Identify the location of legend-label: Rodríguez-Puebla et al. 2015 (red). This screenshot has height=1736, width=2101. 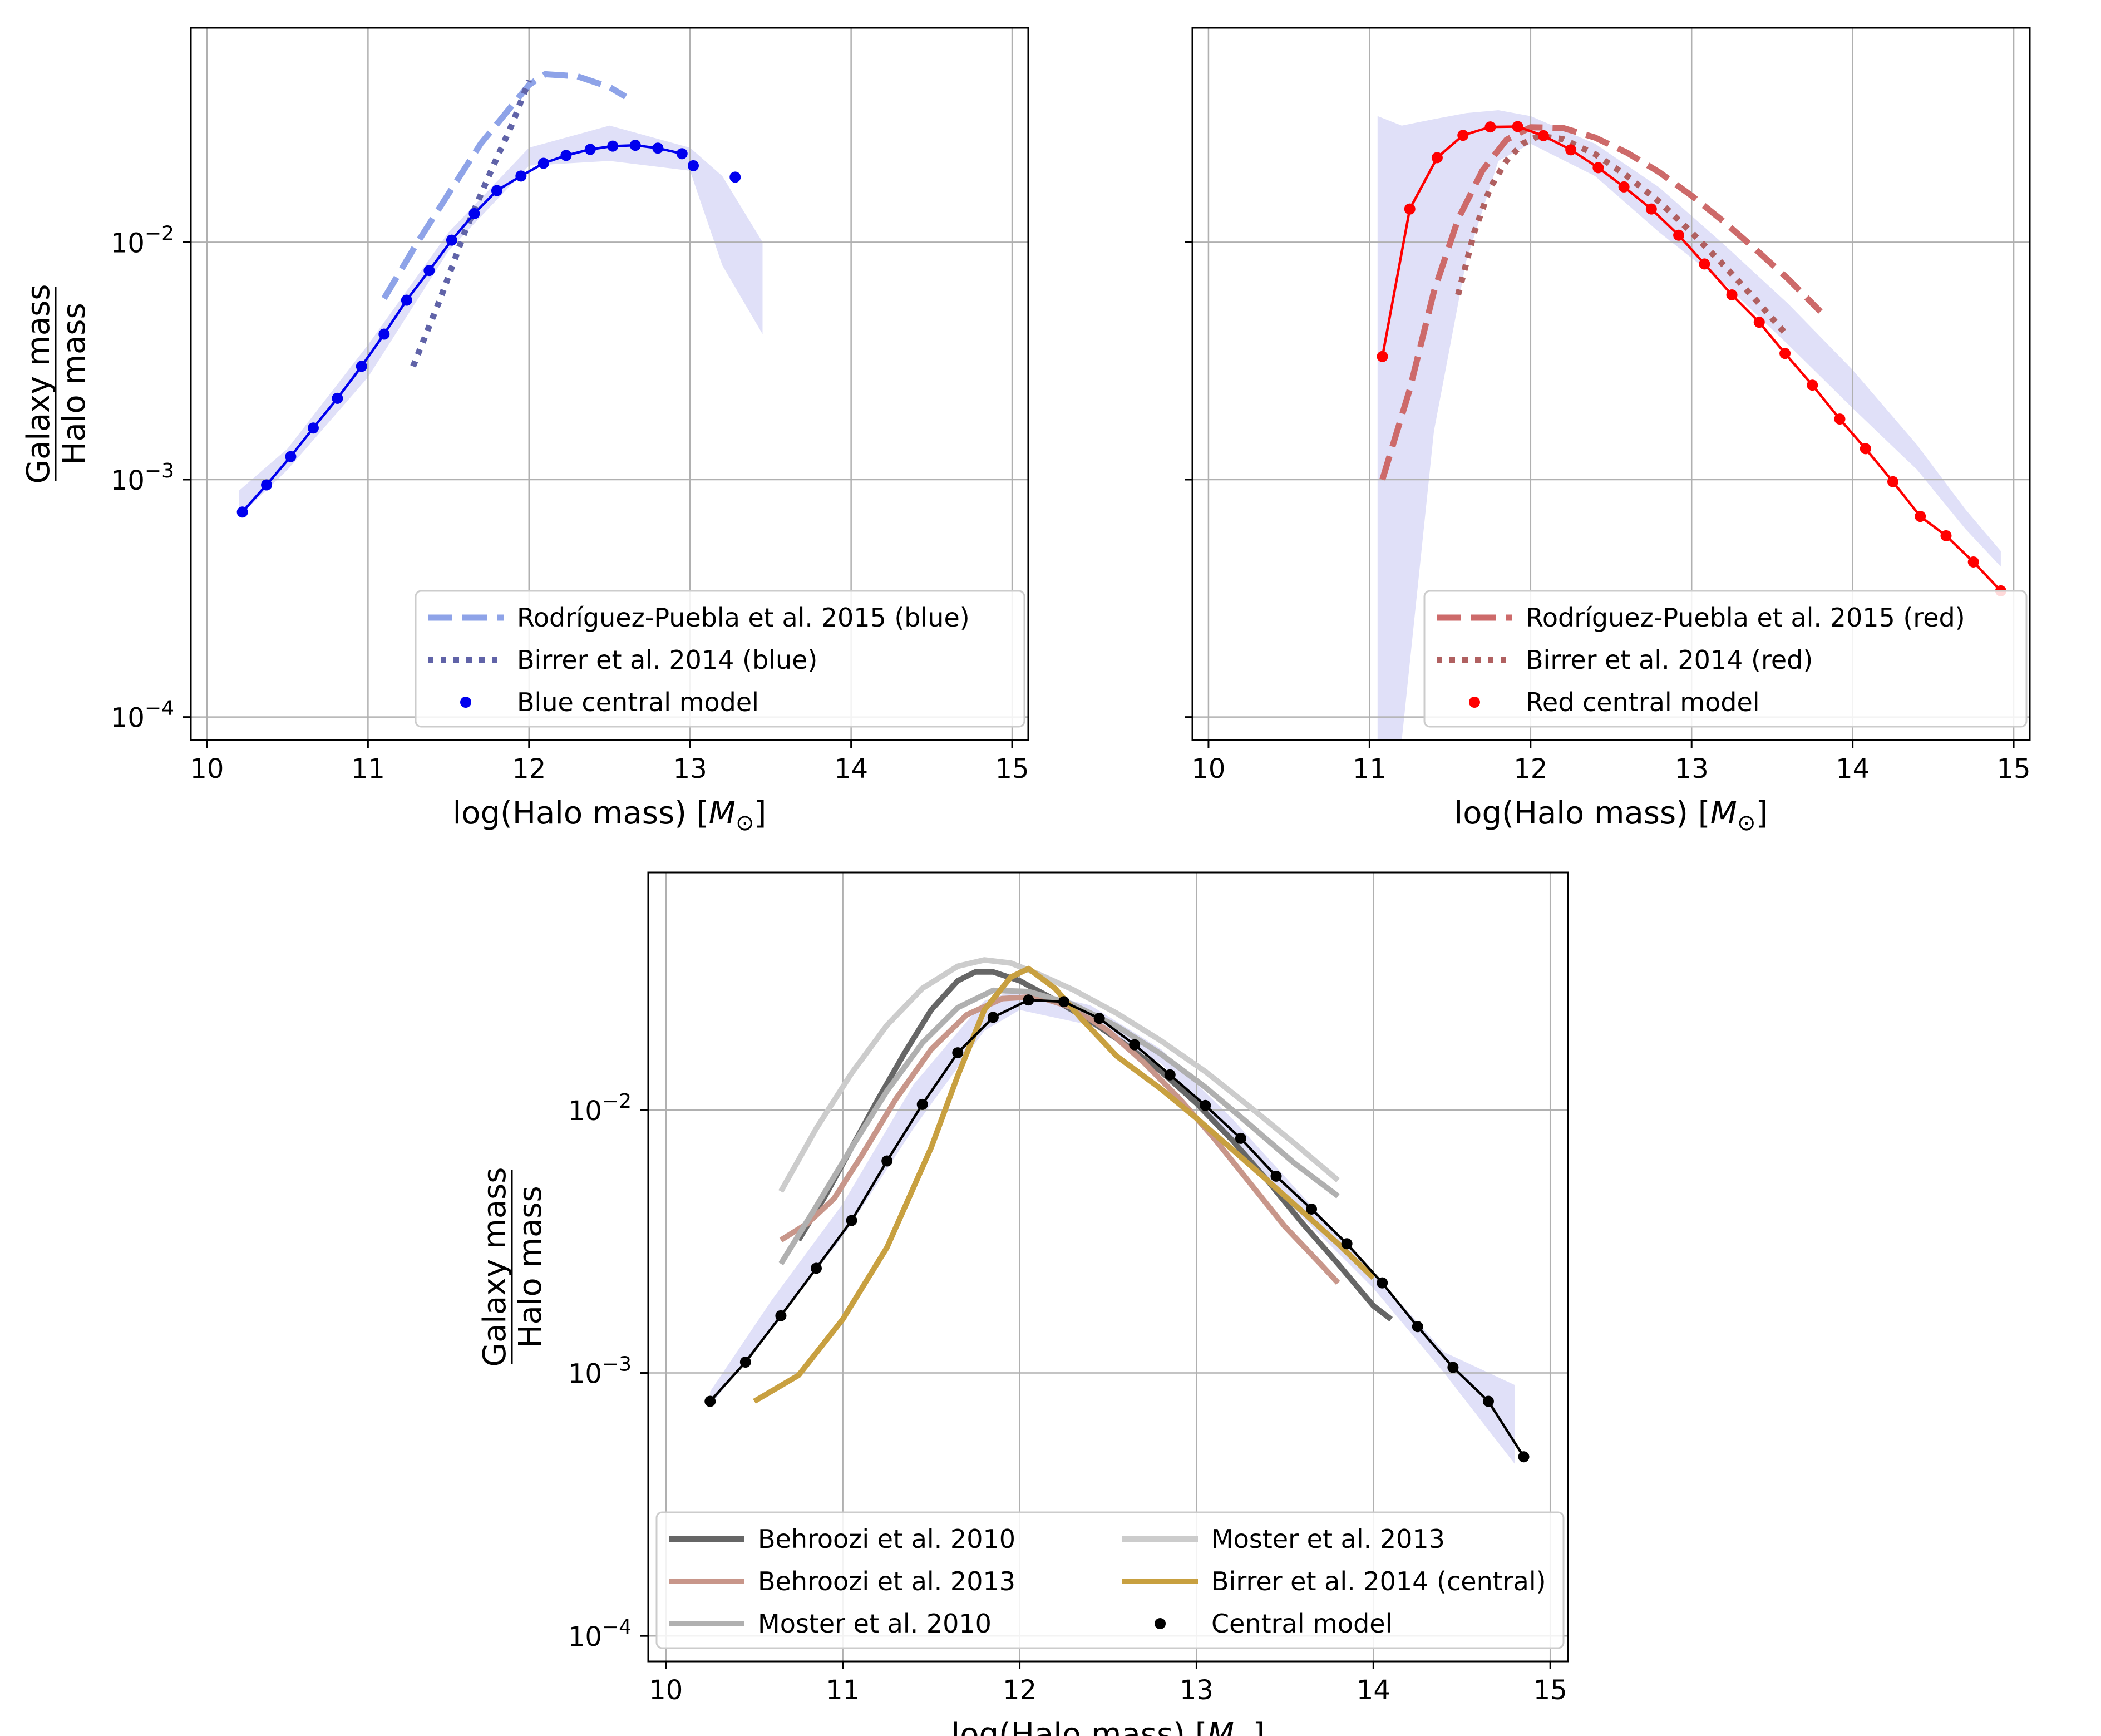
(1745, 618).